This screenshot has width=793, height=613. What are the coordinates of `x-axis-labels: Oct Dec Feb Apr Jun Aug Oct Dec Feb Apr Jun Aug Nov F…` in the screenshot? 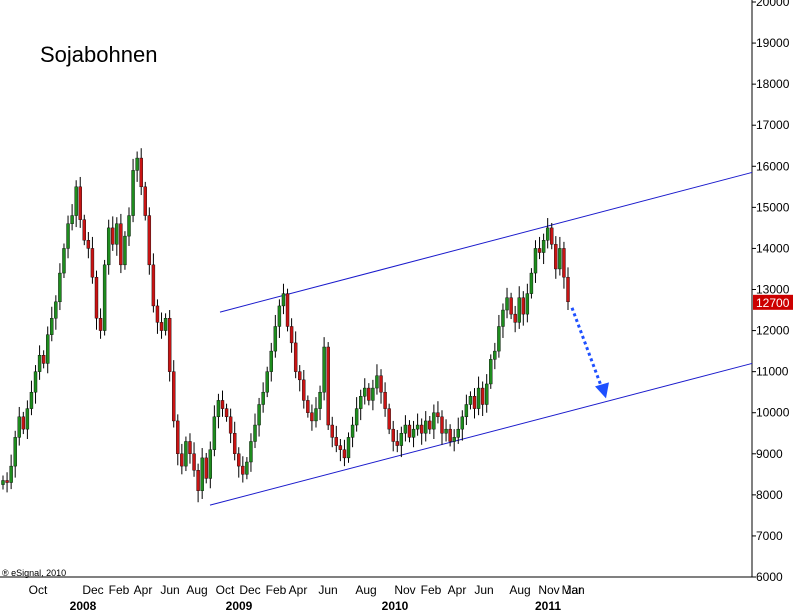 It's located at (307, 598).